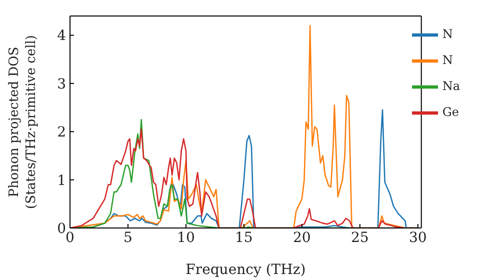 The height and width of the screenshot is (280, 500). I want to click on x-tick-label: 20, so click(301, 238).